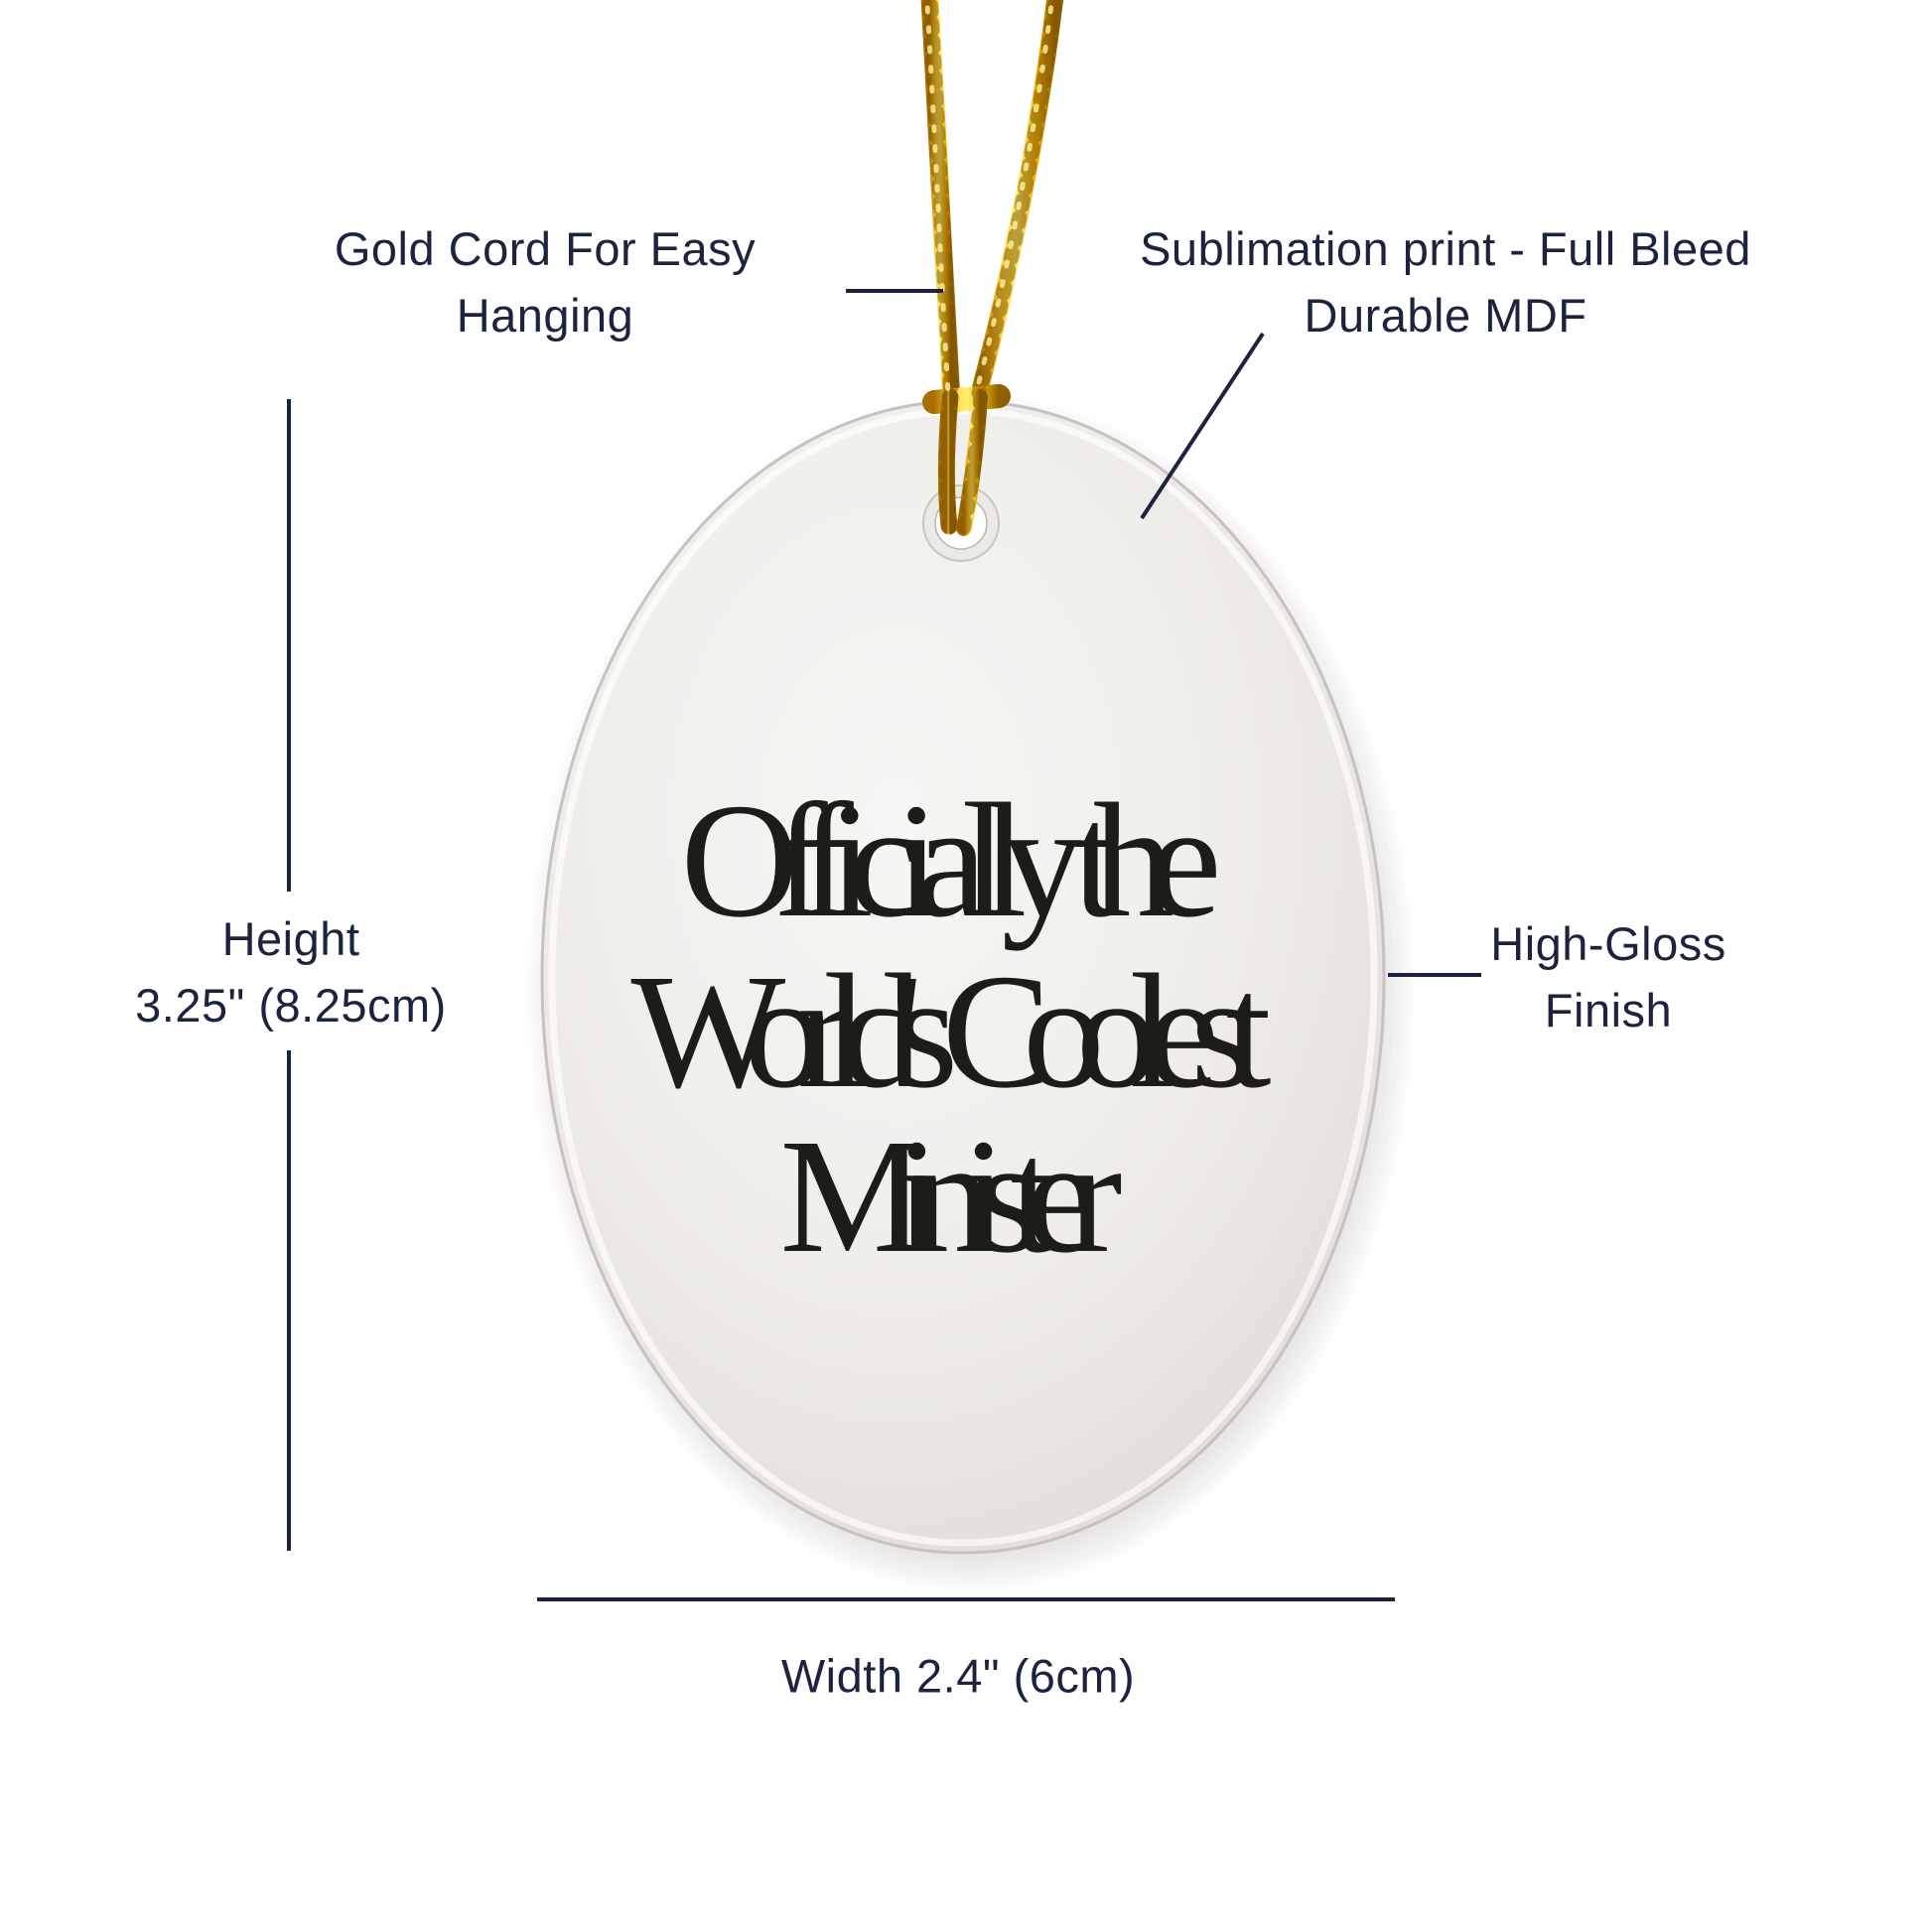 The height and width of the screenshot is (1932, 1932). I want to click on sublimation-label-line2: Durable MDF, so click(1446, 316).